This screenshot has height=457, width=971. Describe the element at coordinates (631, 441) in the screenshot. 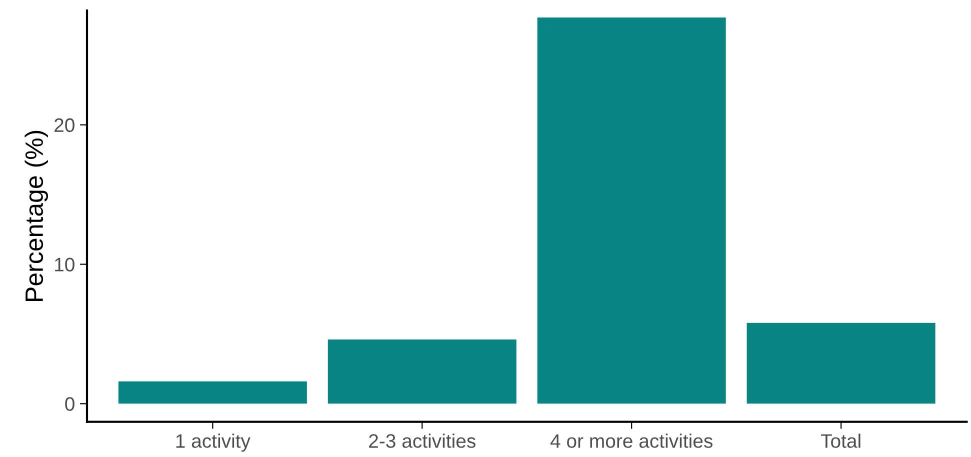

I see `x-tick-label: 4 or more activities` at that location.